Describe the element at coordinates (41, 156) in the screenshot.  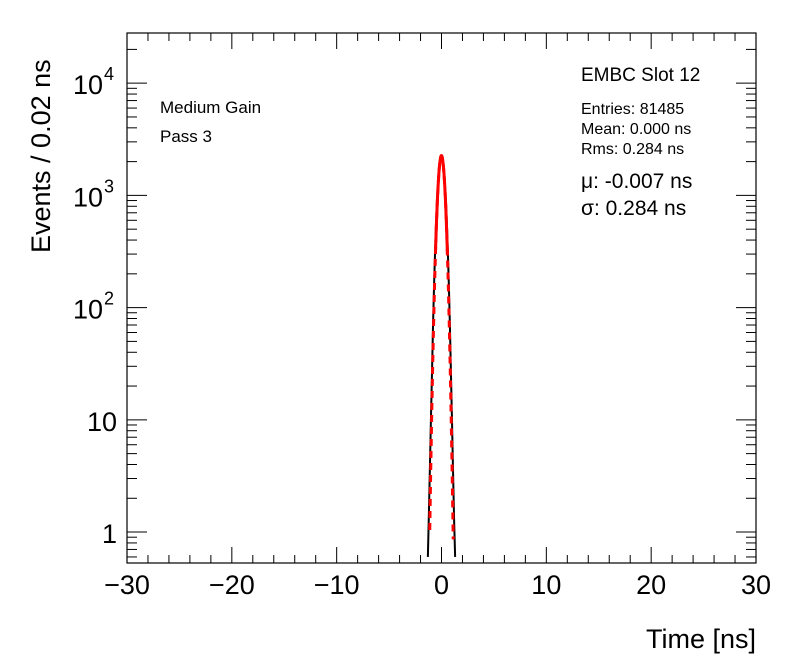
I see `y-axis-label: Events / 0.02 ns` at that location.